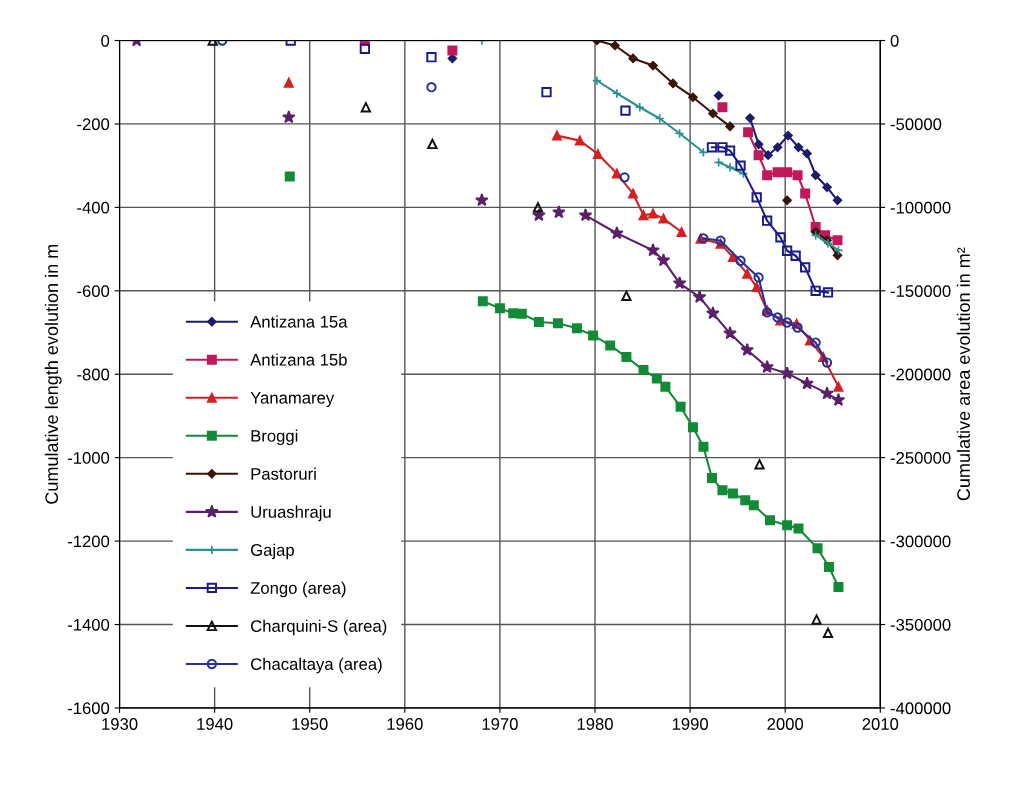 Image resolution: width=1013 pixels, height=810 pixels. Describe the element at coordinates (272, 551) in the screenshot. I see `legend-label: Gajap` at that location.